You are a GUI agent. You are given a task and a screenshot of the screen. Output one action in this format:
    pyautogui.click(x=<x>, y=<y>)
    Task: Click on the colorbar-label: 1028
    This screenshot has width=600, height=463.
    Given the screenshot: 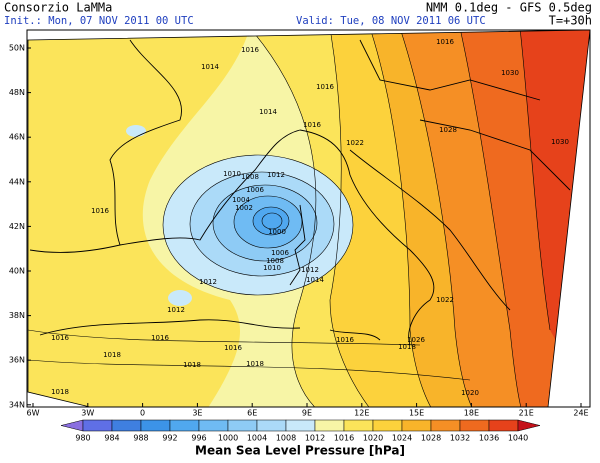 What is the action you would take?
    pyautogui.click(x=431, y=438)
    